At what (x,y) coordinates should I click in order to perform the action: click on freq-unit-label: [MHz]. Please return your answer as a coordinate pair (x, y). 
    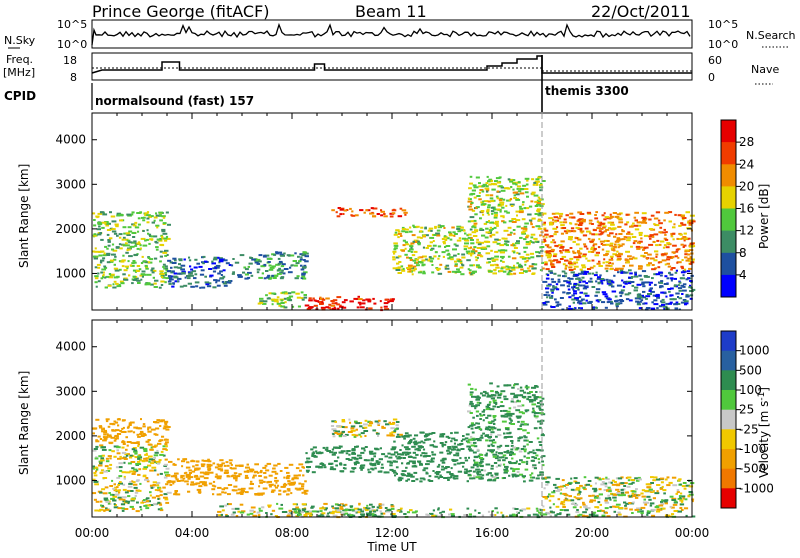
    Looking at the image, I should click on (19, 72).